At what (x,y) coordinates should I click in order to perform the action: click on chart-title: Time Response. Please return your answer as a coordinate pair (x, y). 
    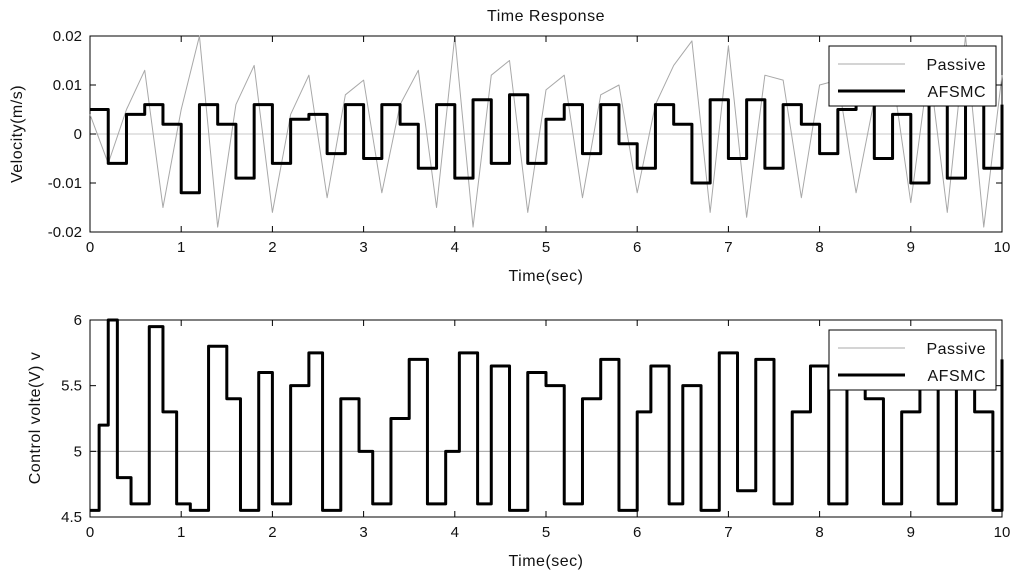
    Looking at the image, I should click on (546, 16).